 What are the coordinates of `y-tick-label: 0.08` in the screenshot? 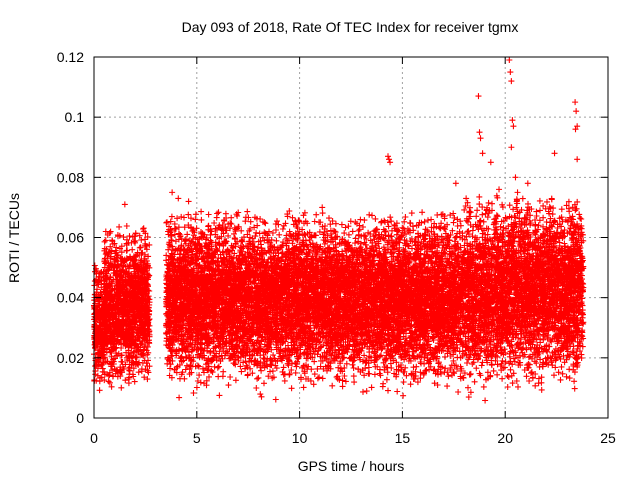 It's located at (70, 177).